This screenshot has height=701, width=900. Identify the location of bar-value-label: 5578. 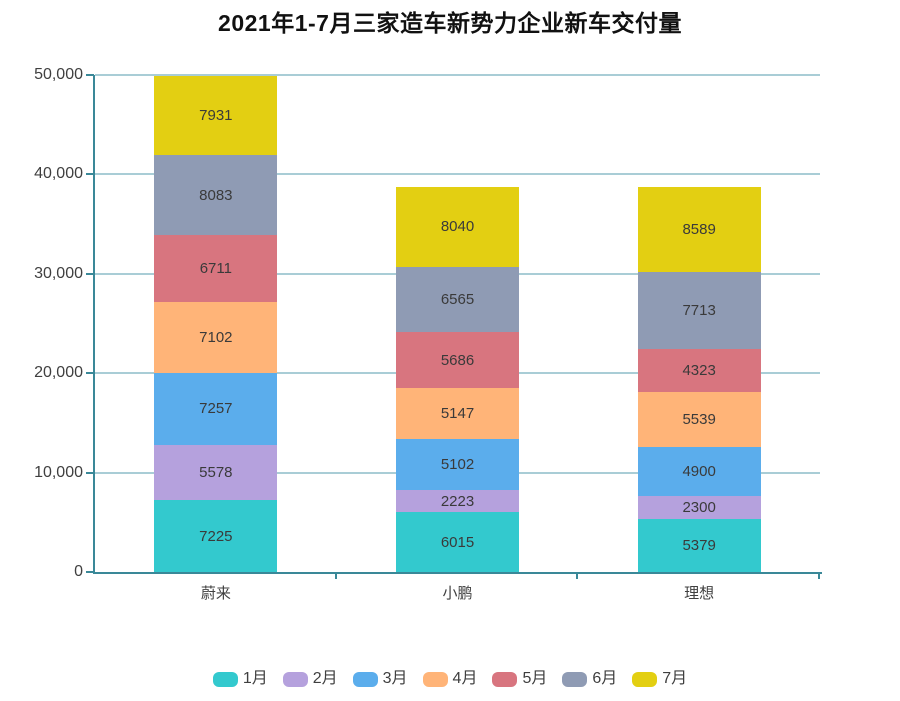
(216, 472).